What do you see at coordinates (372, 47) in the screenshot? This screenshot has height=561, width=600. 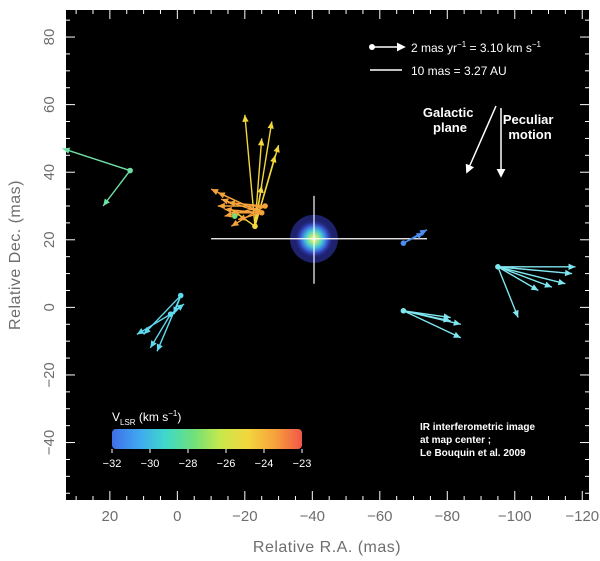 I see `scale-arrow-origin` at bounding box center [372, 47].